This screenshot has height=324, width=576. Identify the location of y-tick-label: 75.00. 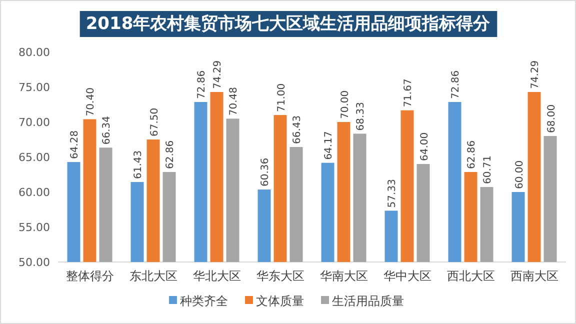
(34, 87).